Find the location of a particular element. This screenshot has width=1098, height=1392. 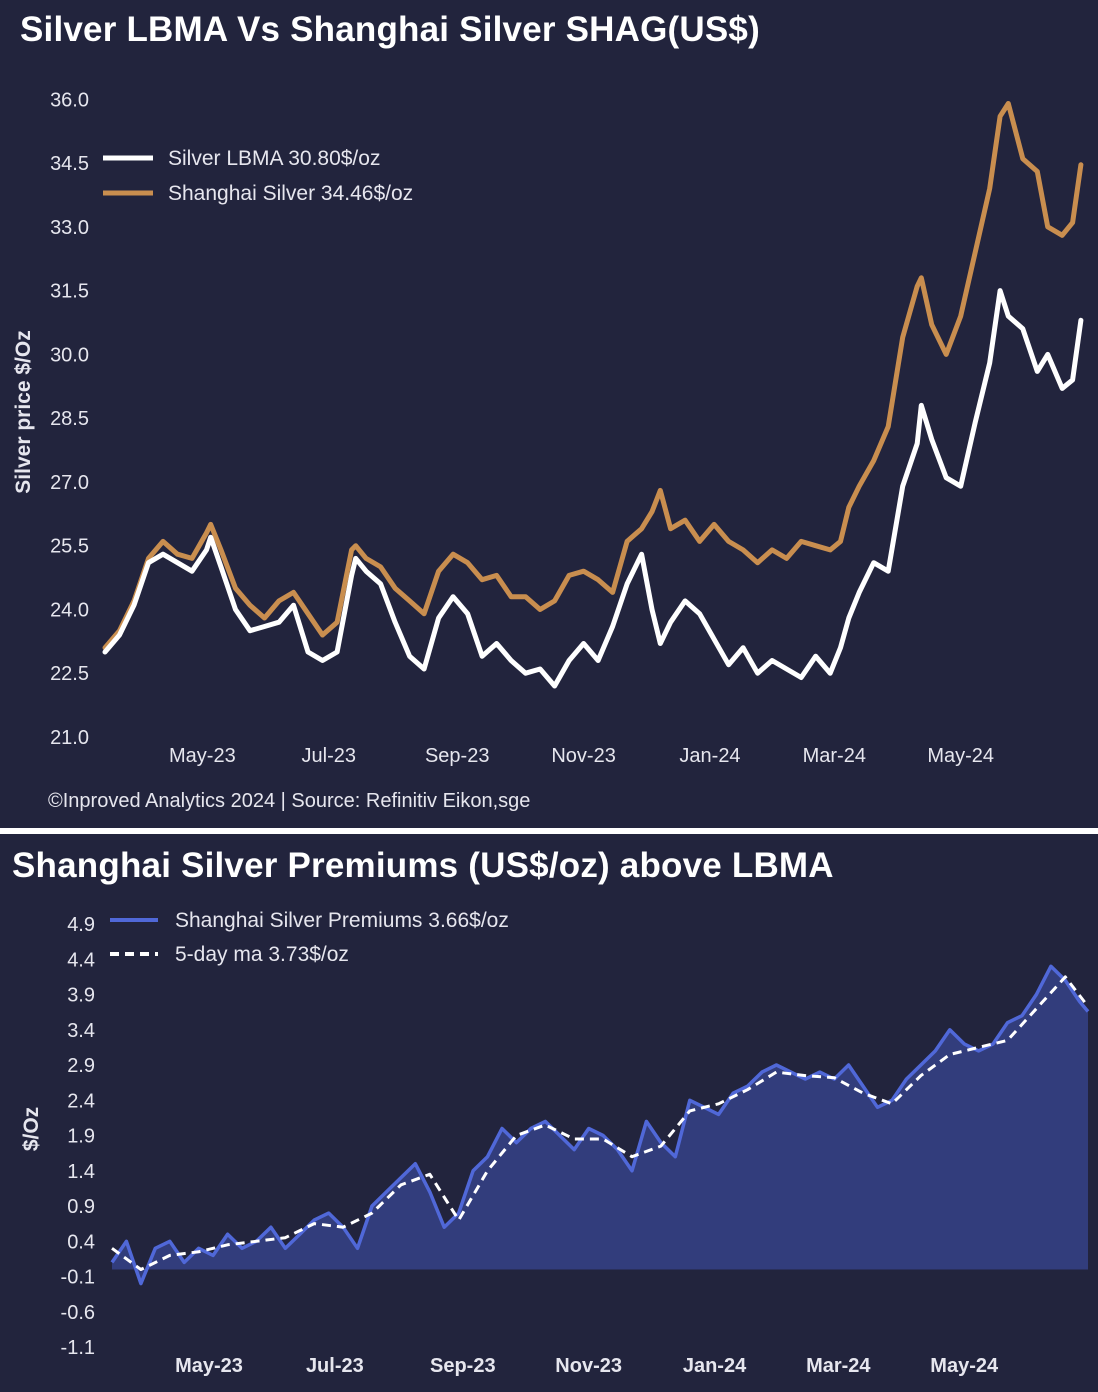

y-tick-label: 3.4 is located at coordinates (81, 1031).